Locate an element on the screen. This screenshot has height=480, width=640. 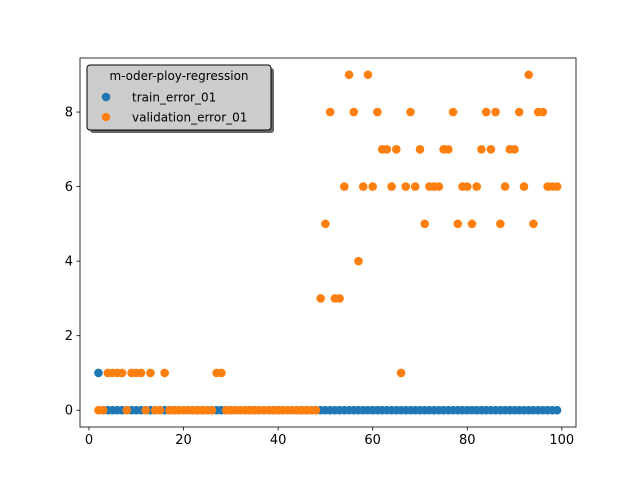
x-tick-label-4: 80 is located at coordinates (467, 440).